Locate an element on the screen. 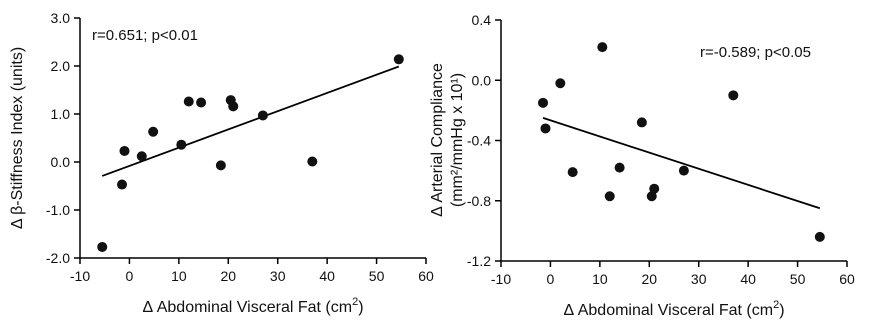 The width and height of the screenshot is (871, 320). right-x-tick-label: -10 is located at coordinates (501, 279).